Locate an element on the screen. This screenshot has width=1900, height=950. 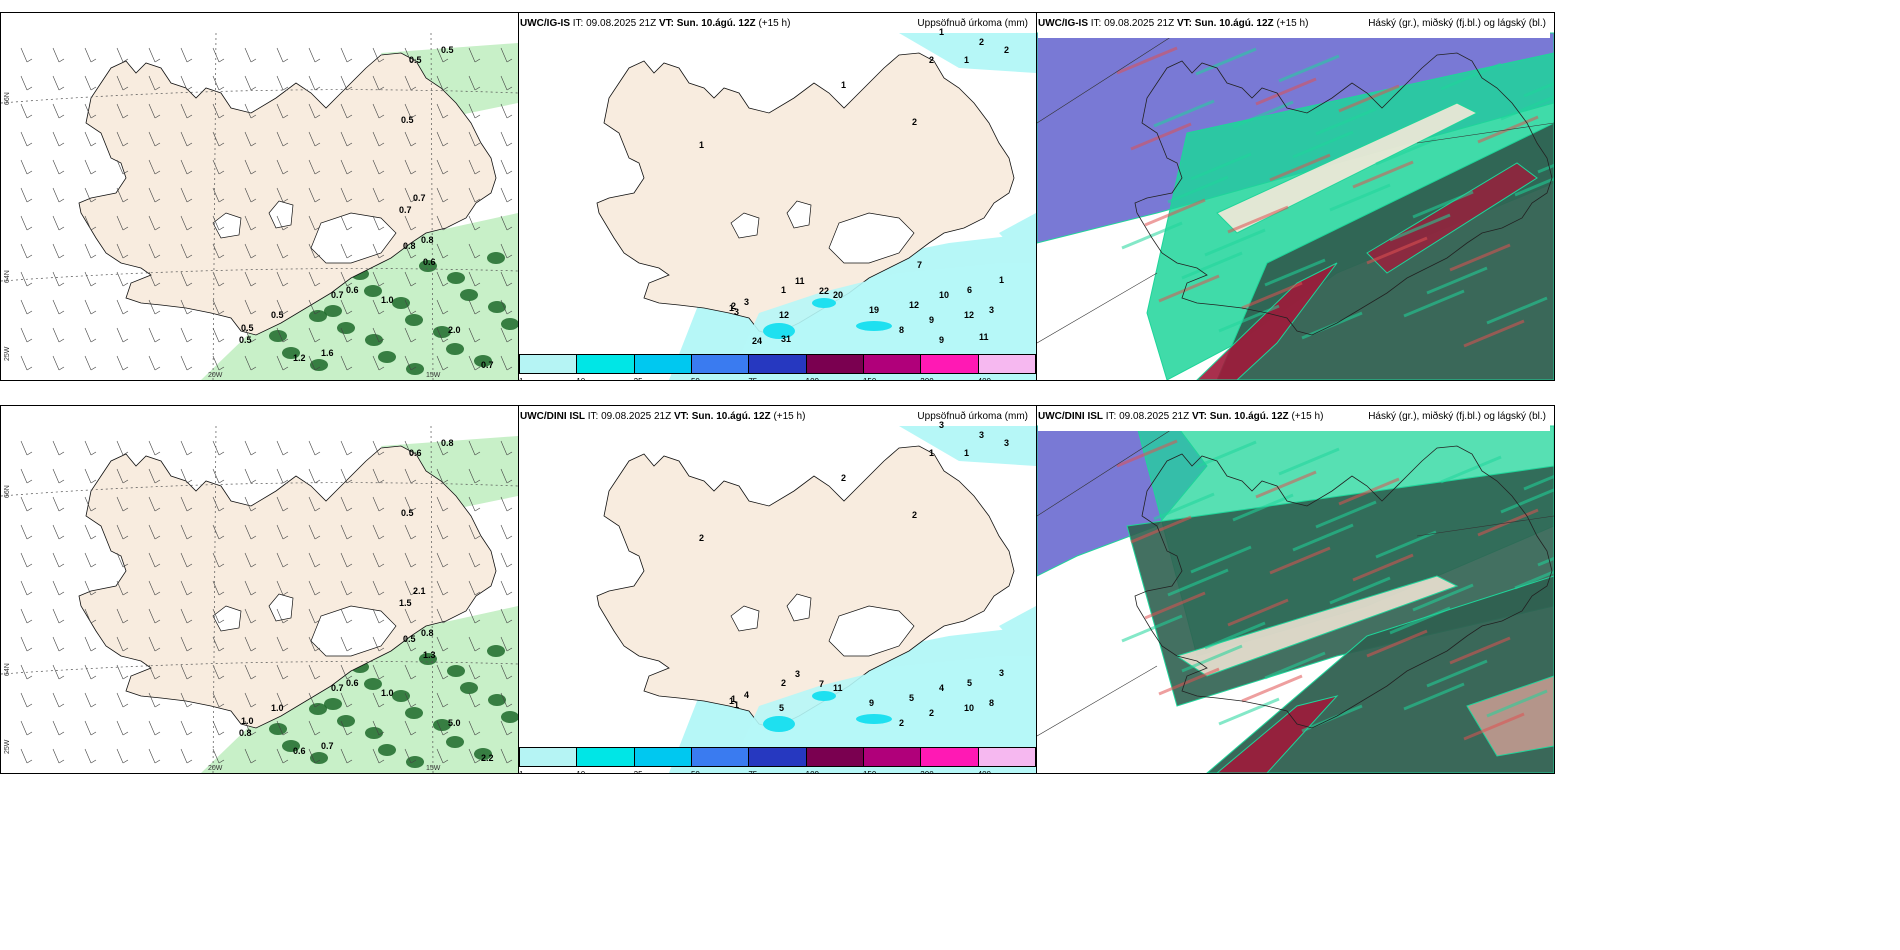
value-label: 8 is located at coordinates (901, 330).